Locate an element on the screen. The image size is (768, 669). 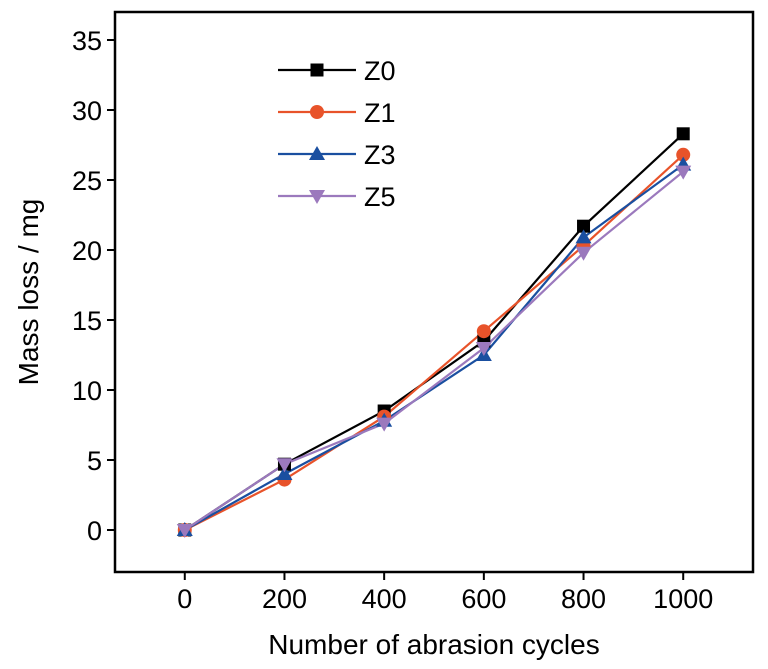
y-tick-label: 25 is located at coordinates (87, 181).